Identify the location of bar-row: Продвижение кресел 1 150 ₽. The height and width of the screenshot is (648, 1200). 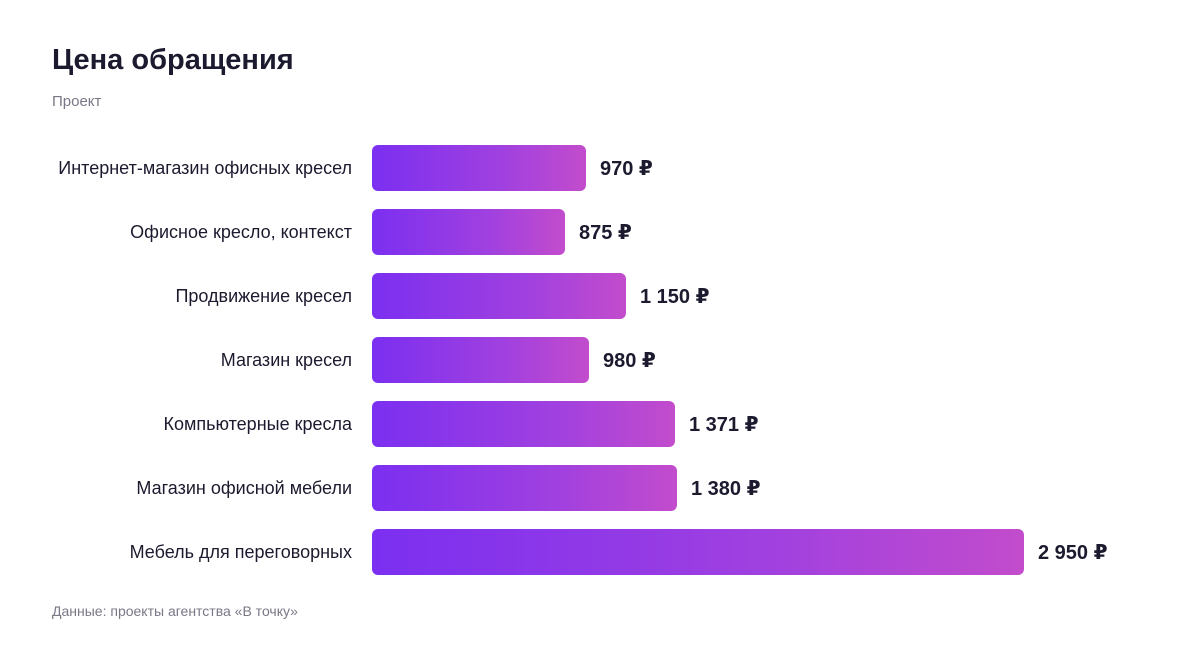
(600, 296).